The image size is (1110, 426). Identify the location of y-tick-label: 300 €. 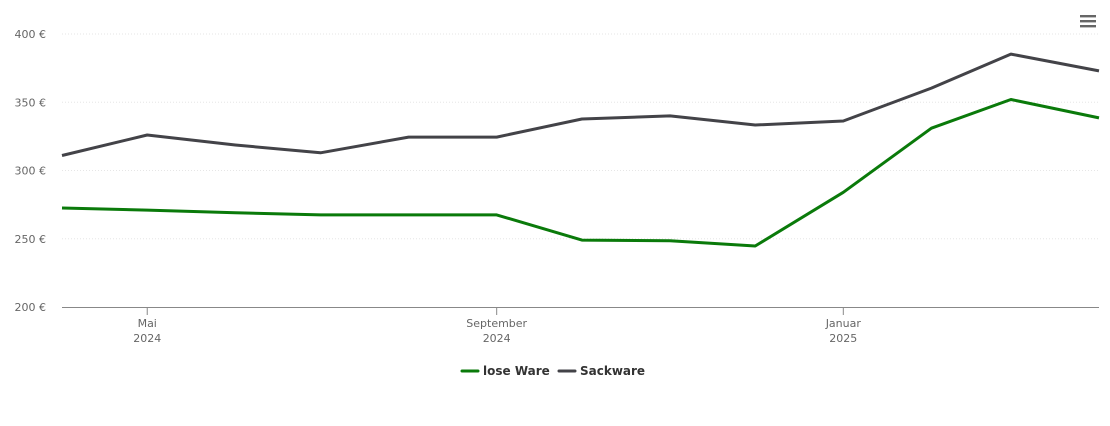
(31, 171).